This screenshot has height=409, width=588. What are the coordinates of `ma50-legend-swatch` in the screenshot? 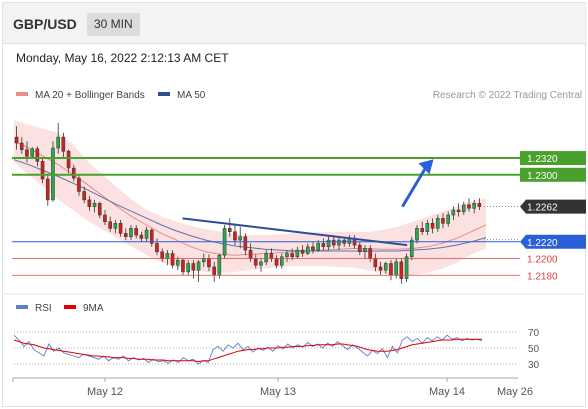 It's located at (164, 94).